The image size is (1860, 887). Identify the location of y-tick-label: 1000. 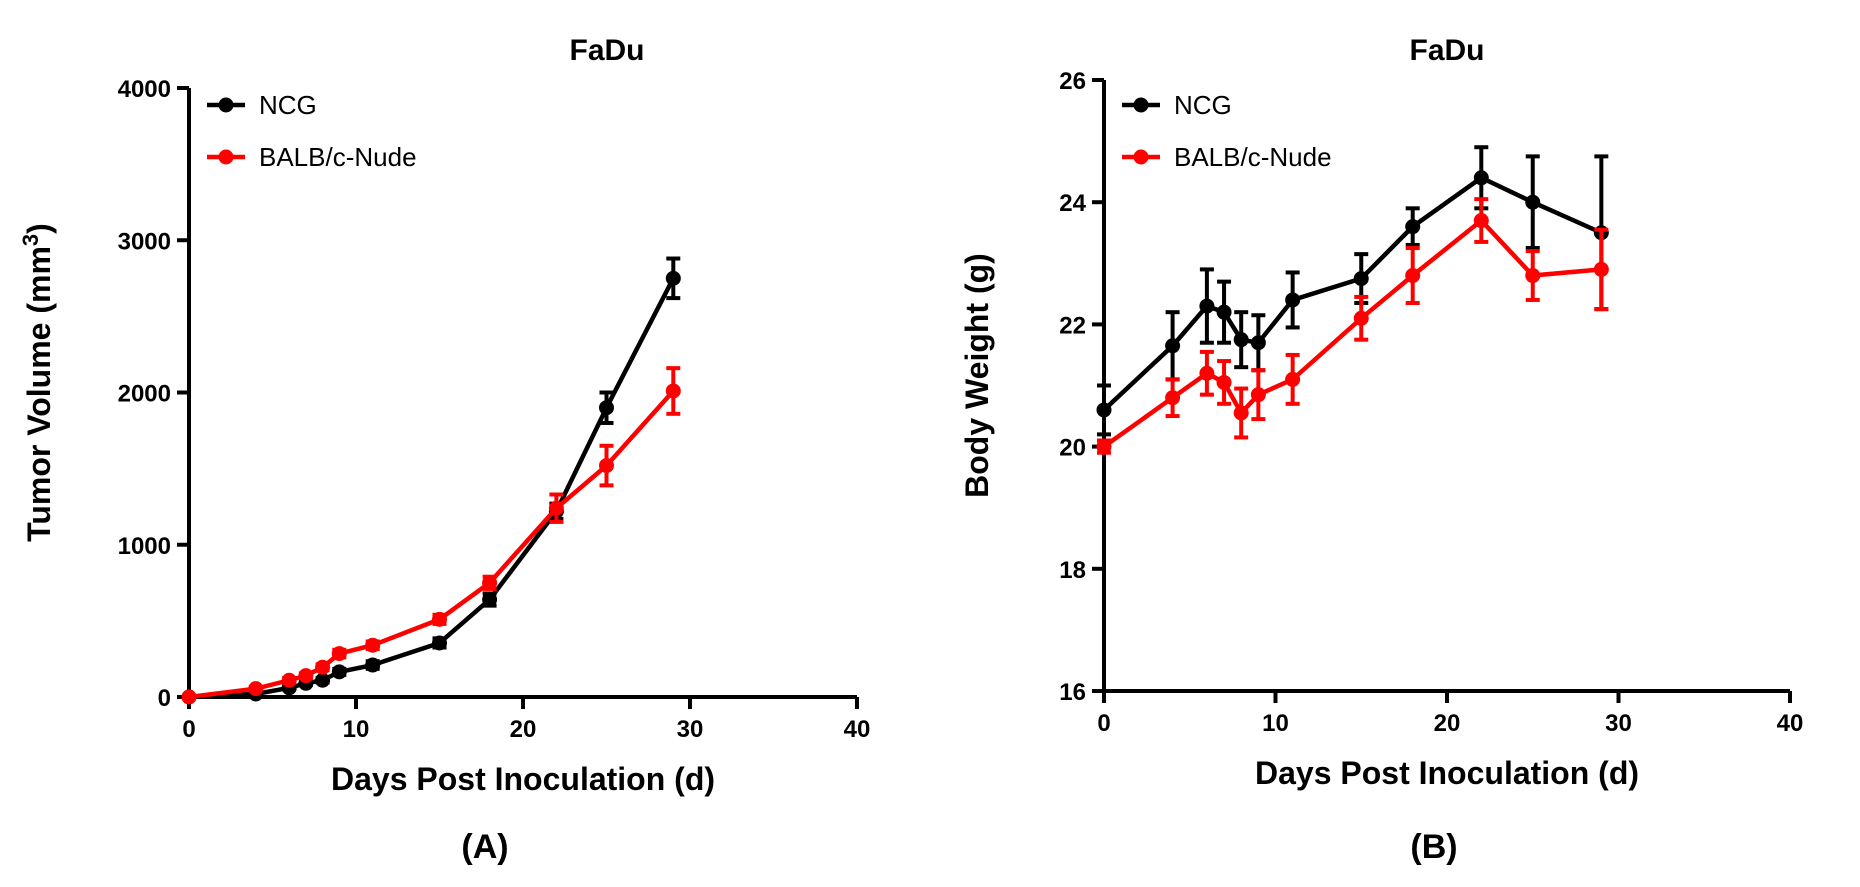
(144, 546).